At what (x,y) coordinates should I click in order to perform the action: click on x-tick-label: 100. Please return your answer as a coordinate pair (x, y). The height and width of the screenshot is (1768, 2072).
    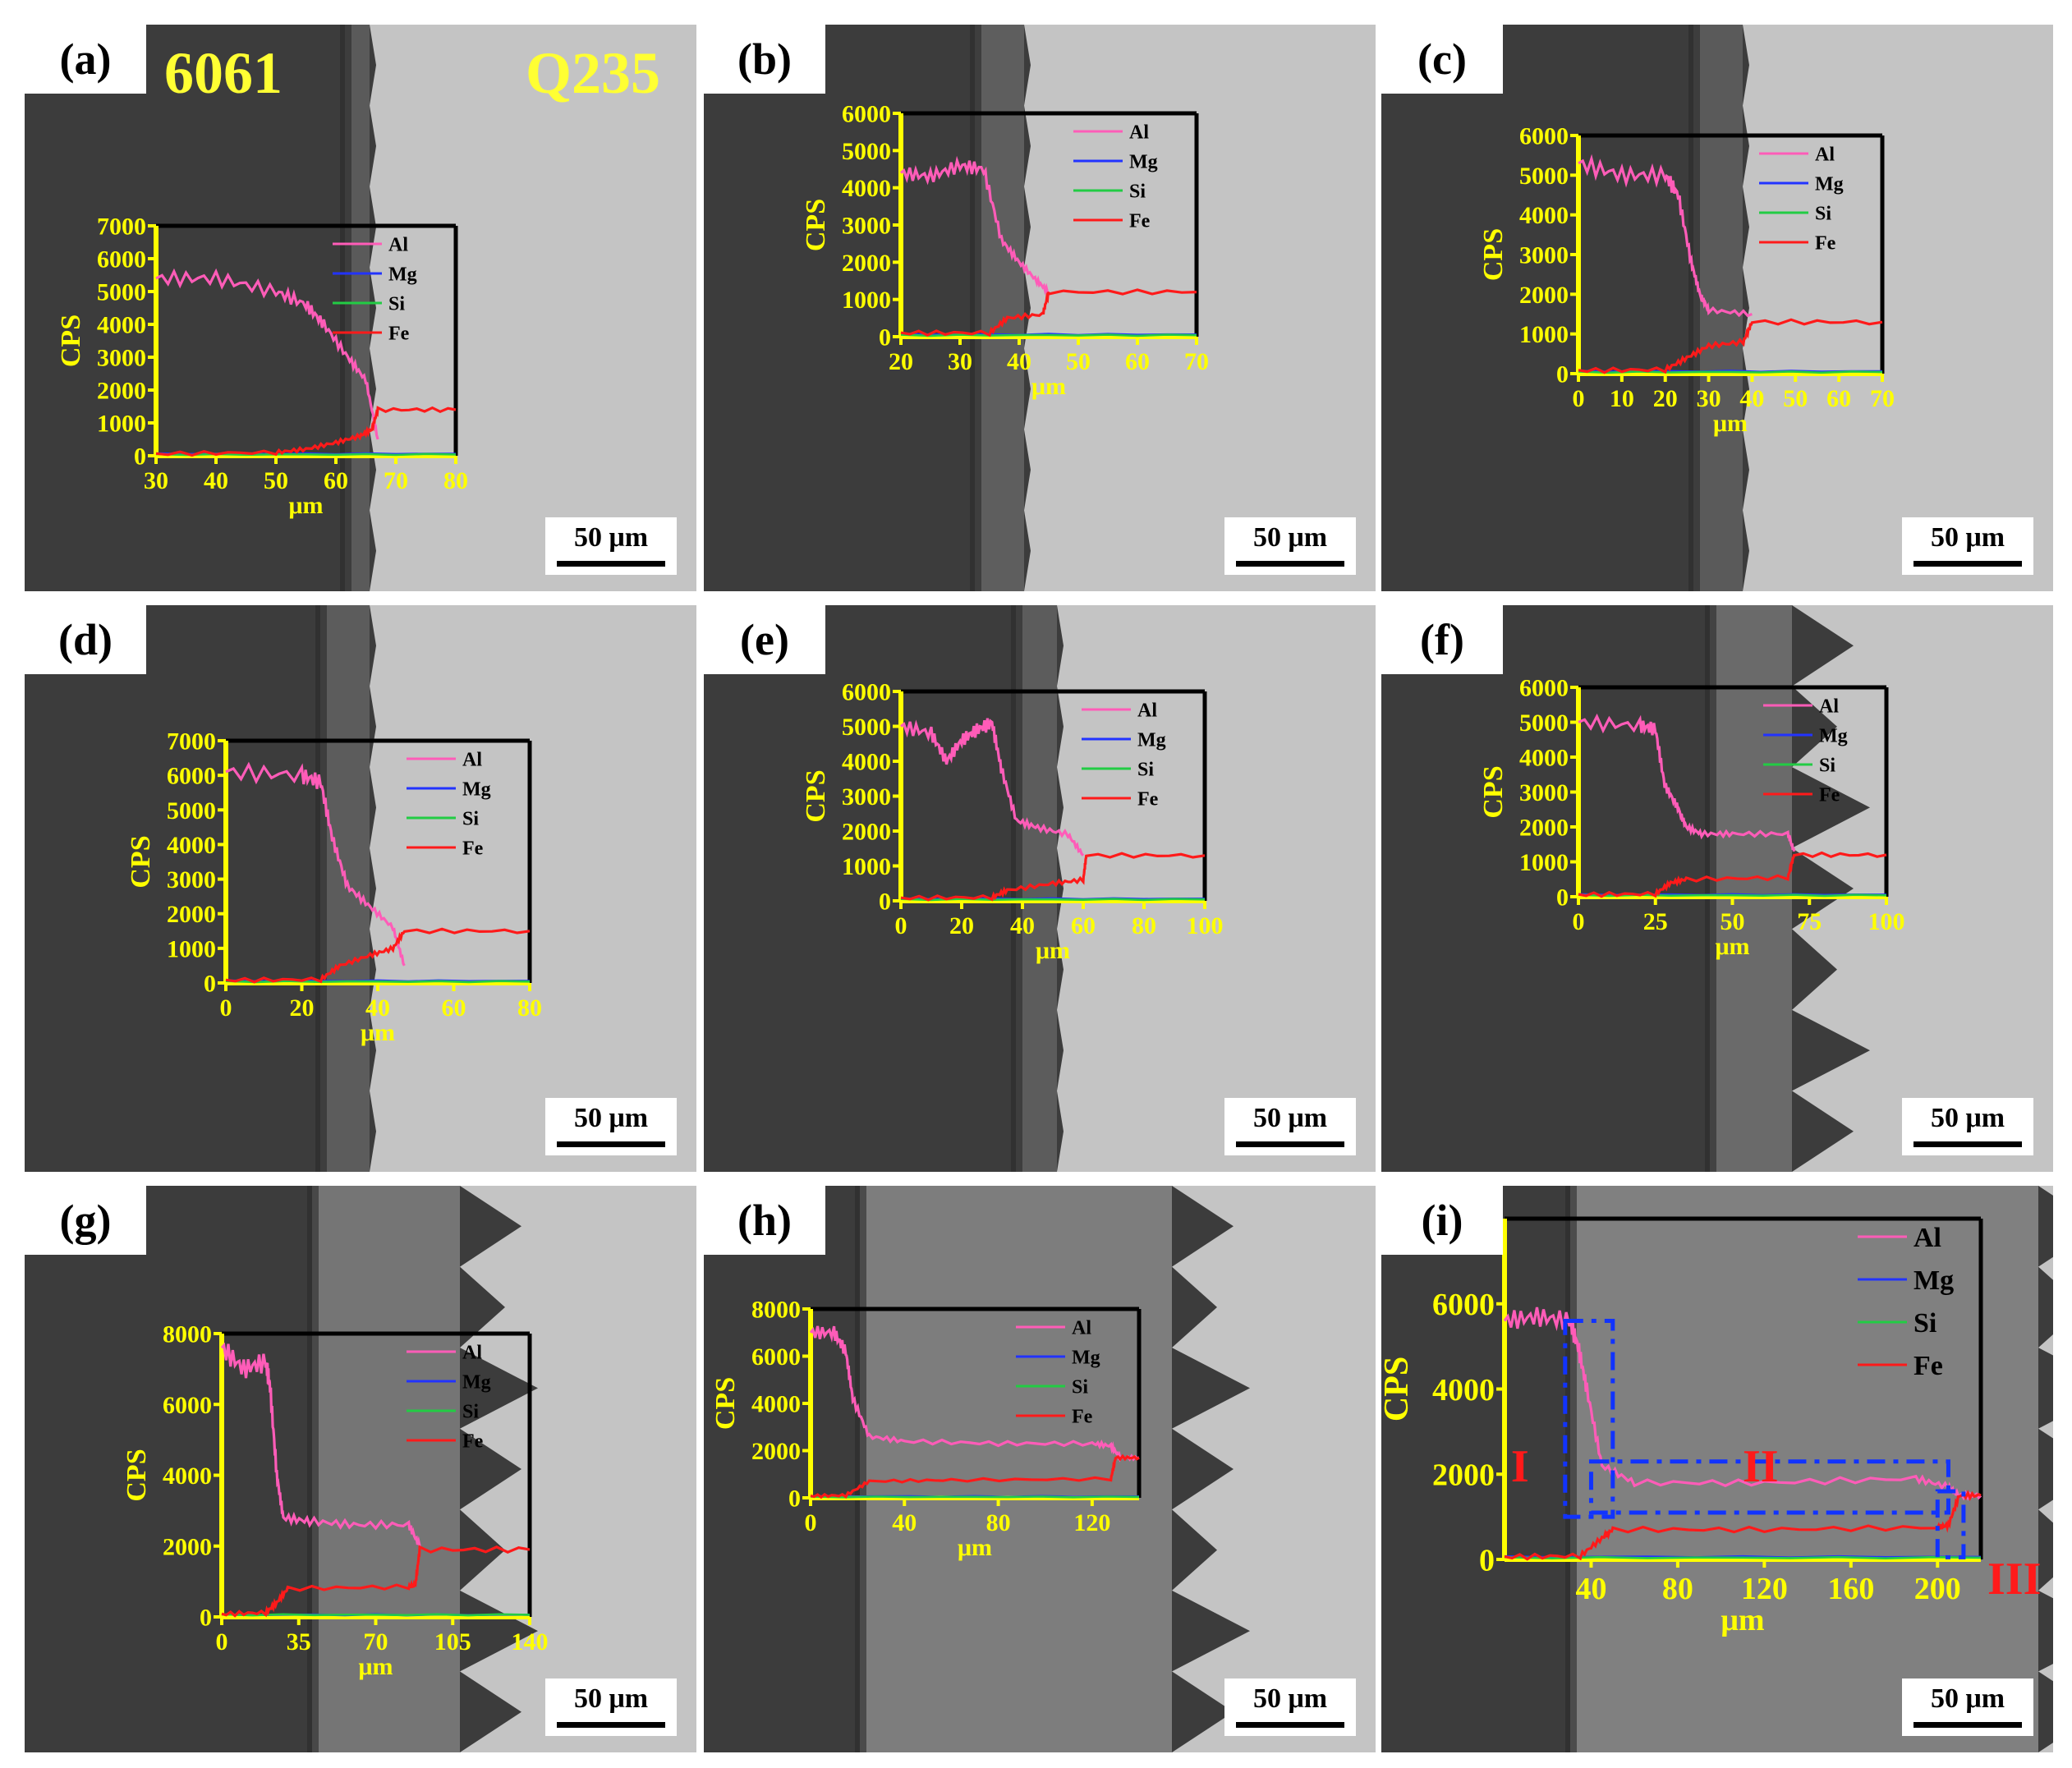
    Looking at the image, I should click on (1205, 925).